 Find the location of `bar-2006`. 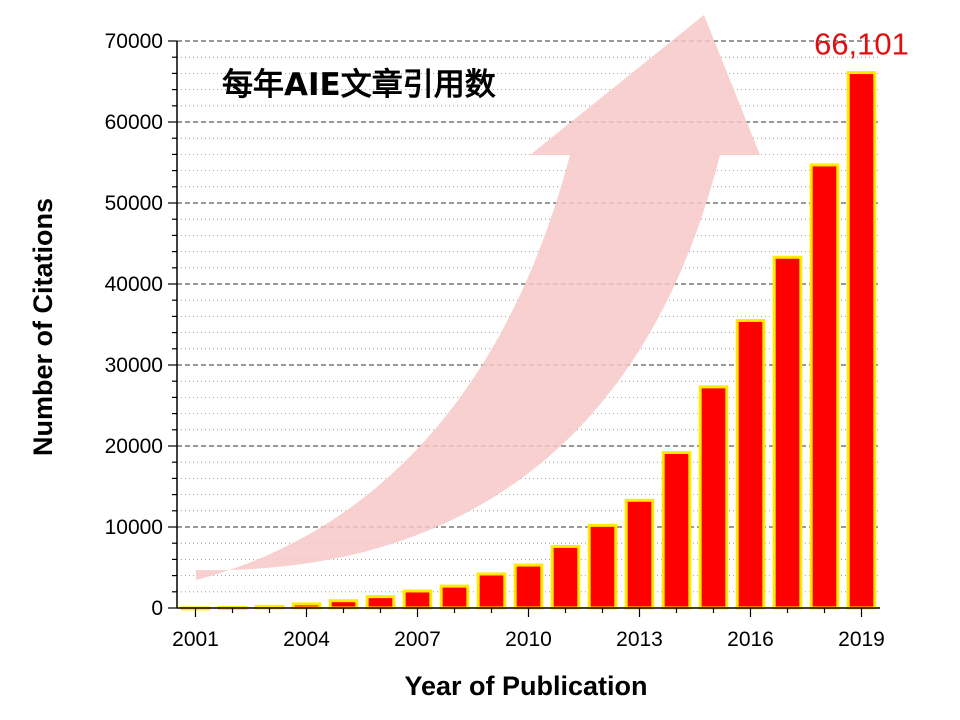

bar-2006 is located at coordinates (380, 602).